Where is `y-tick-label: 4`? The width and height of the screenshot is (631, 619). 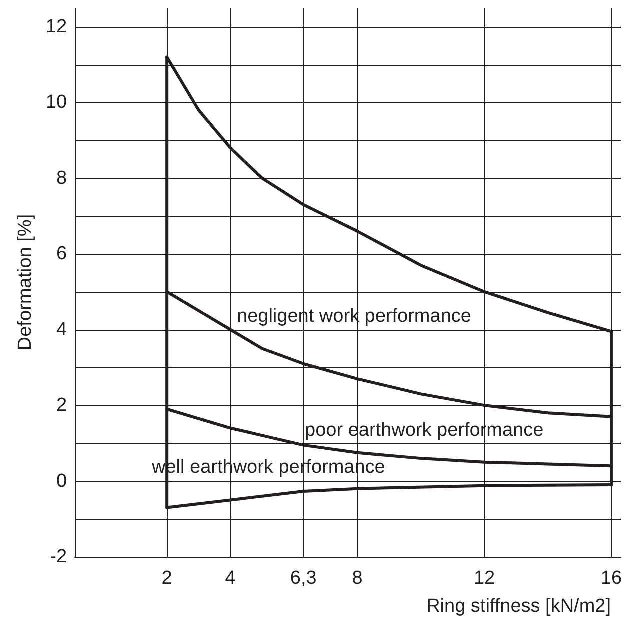
y-tick-label: 4 is located at coordinates (62, 329).